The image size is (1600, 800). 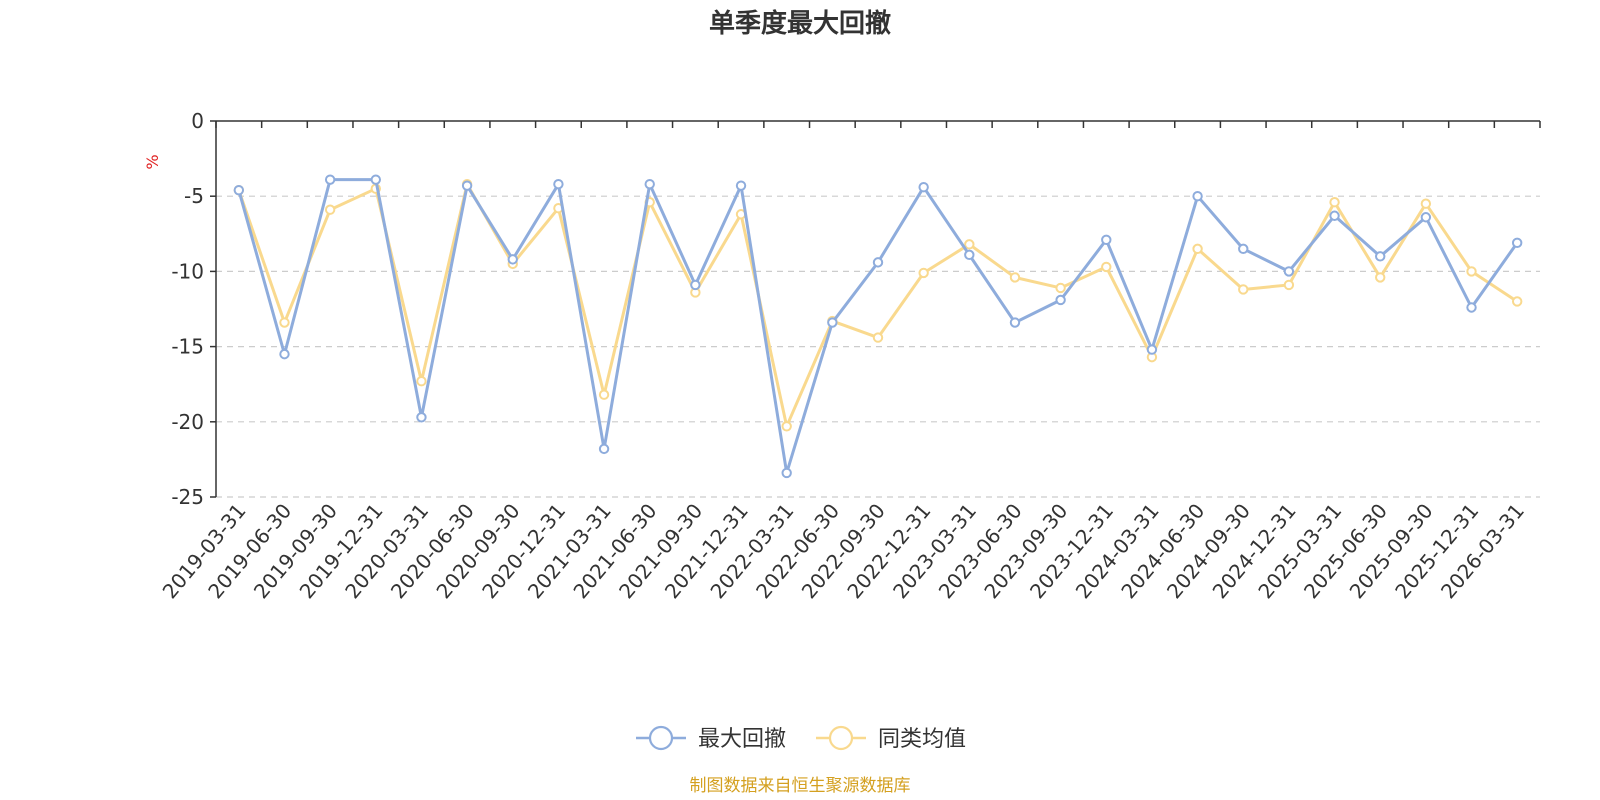 What do you see at coordinates (800, 23) in the screenshot?
I see `chart-title: 单季度最大回撤` at bounding box center [800, 23].